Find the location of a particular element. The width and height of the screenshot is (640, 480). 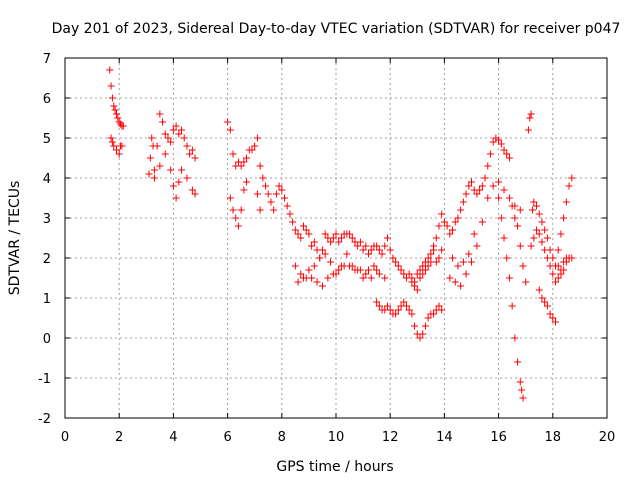

y-tick-label: 6 is located at coordinates (47, 99).